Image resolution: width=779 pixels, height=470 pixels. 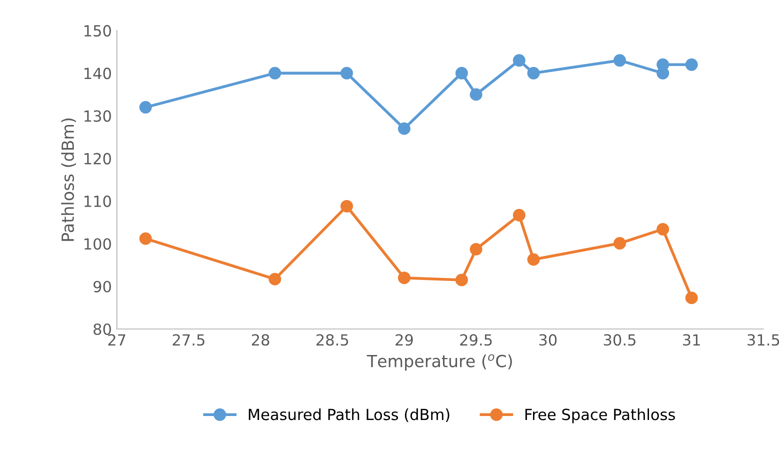 What do you see at coordinates (97, 244) in the screenshot?
I see `y-tick-label: 100` at bounding box center [97, 244].